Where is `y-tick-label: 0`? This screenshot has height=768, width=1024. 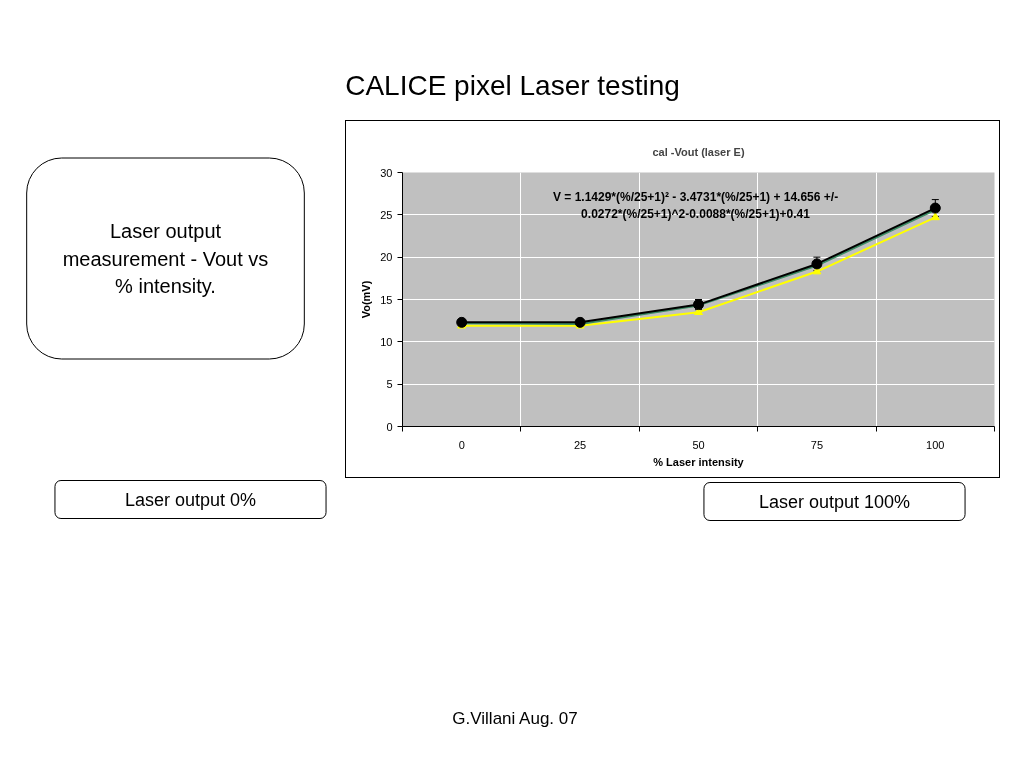 y-tick-label: 0 is located at coordinates (389, 426).